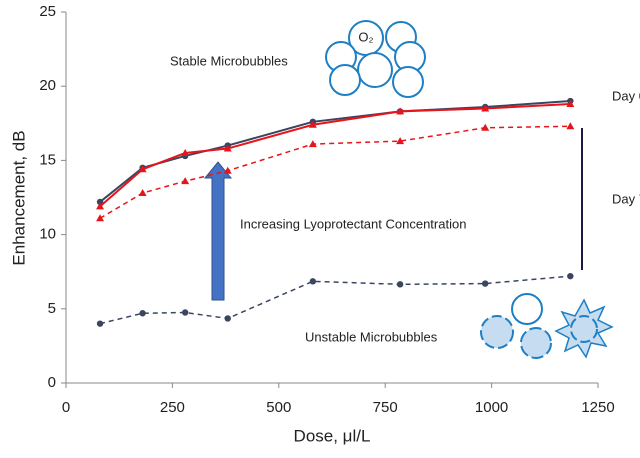 The image size is (640, 458). I want to click on y-tick-label: 15, so click(47, 159).